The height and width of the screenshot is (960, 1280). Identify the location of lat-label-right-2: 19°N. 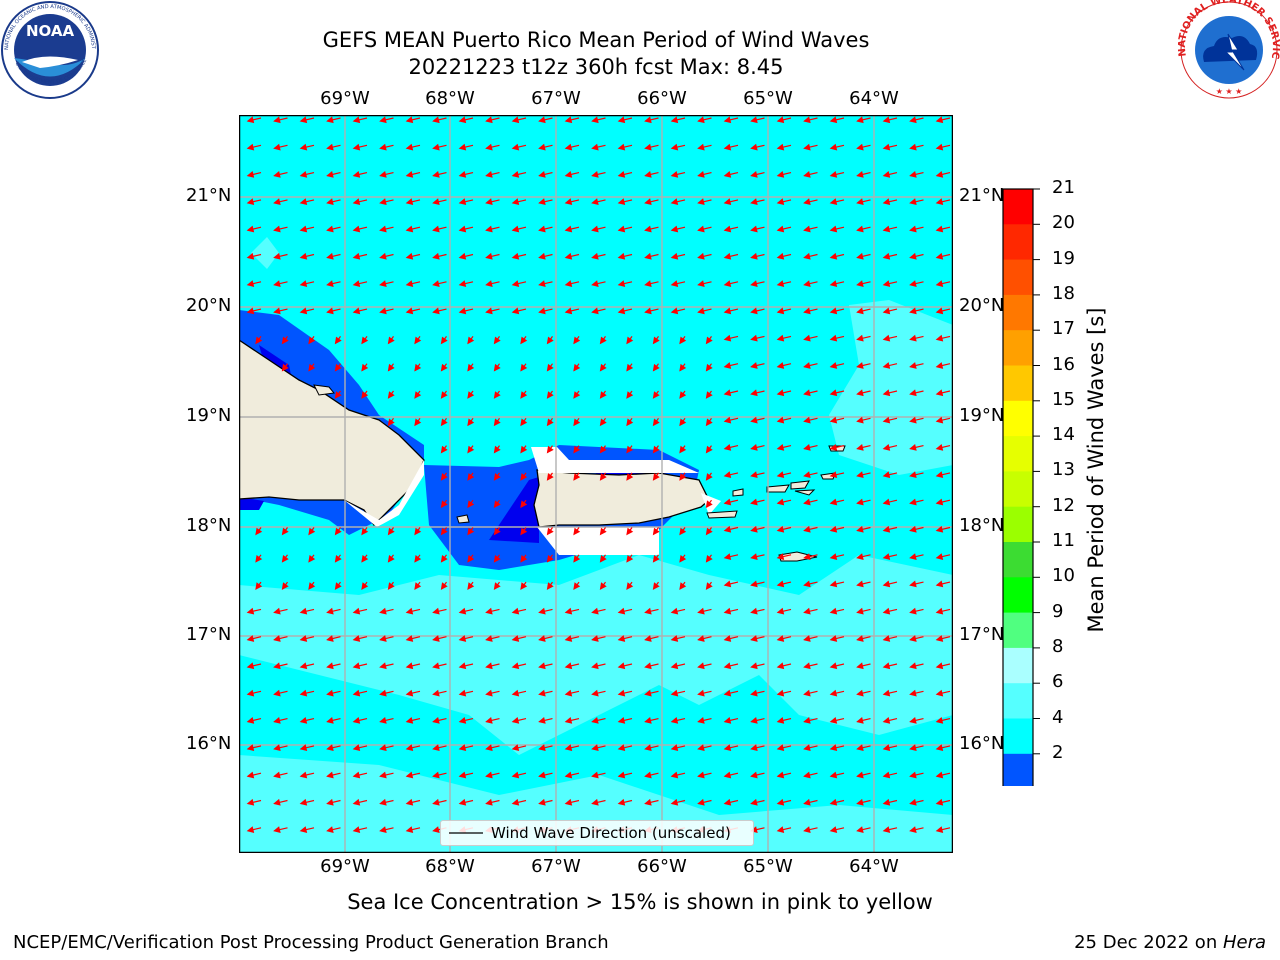
(982, 415).